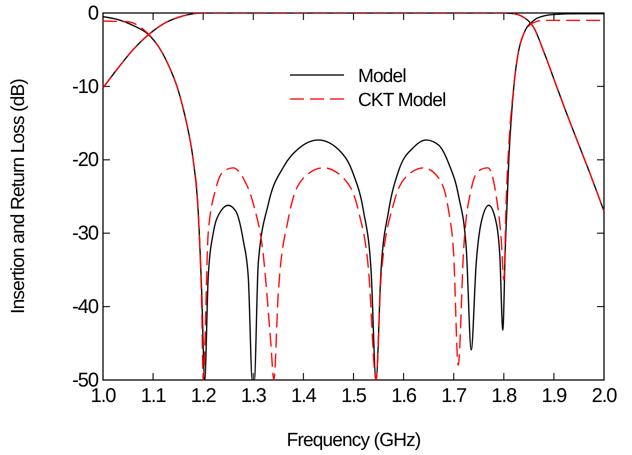  What do you see at coordinates (203, 396) in the screenshot?
I see `x-tick-label: 1.2` at bounding box center [203, 396].